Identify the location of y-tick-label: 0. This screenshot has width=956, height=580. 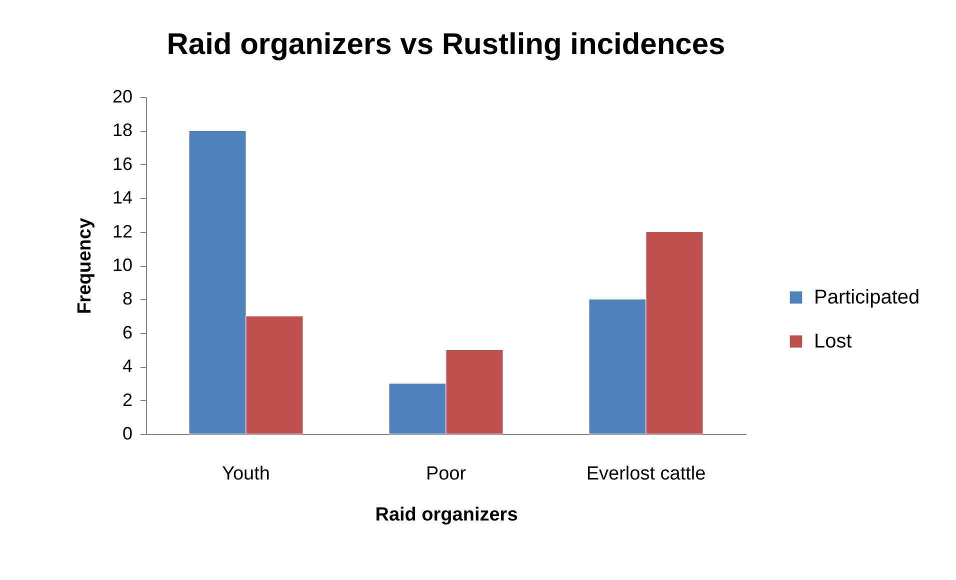
(127, 434).